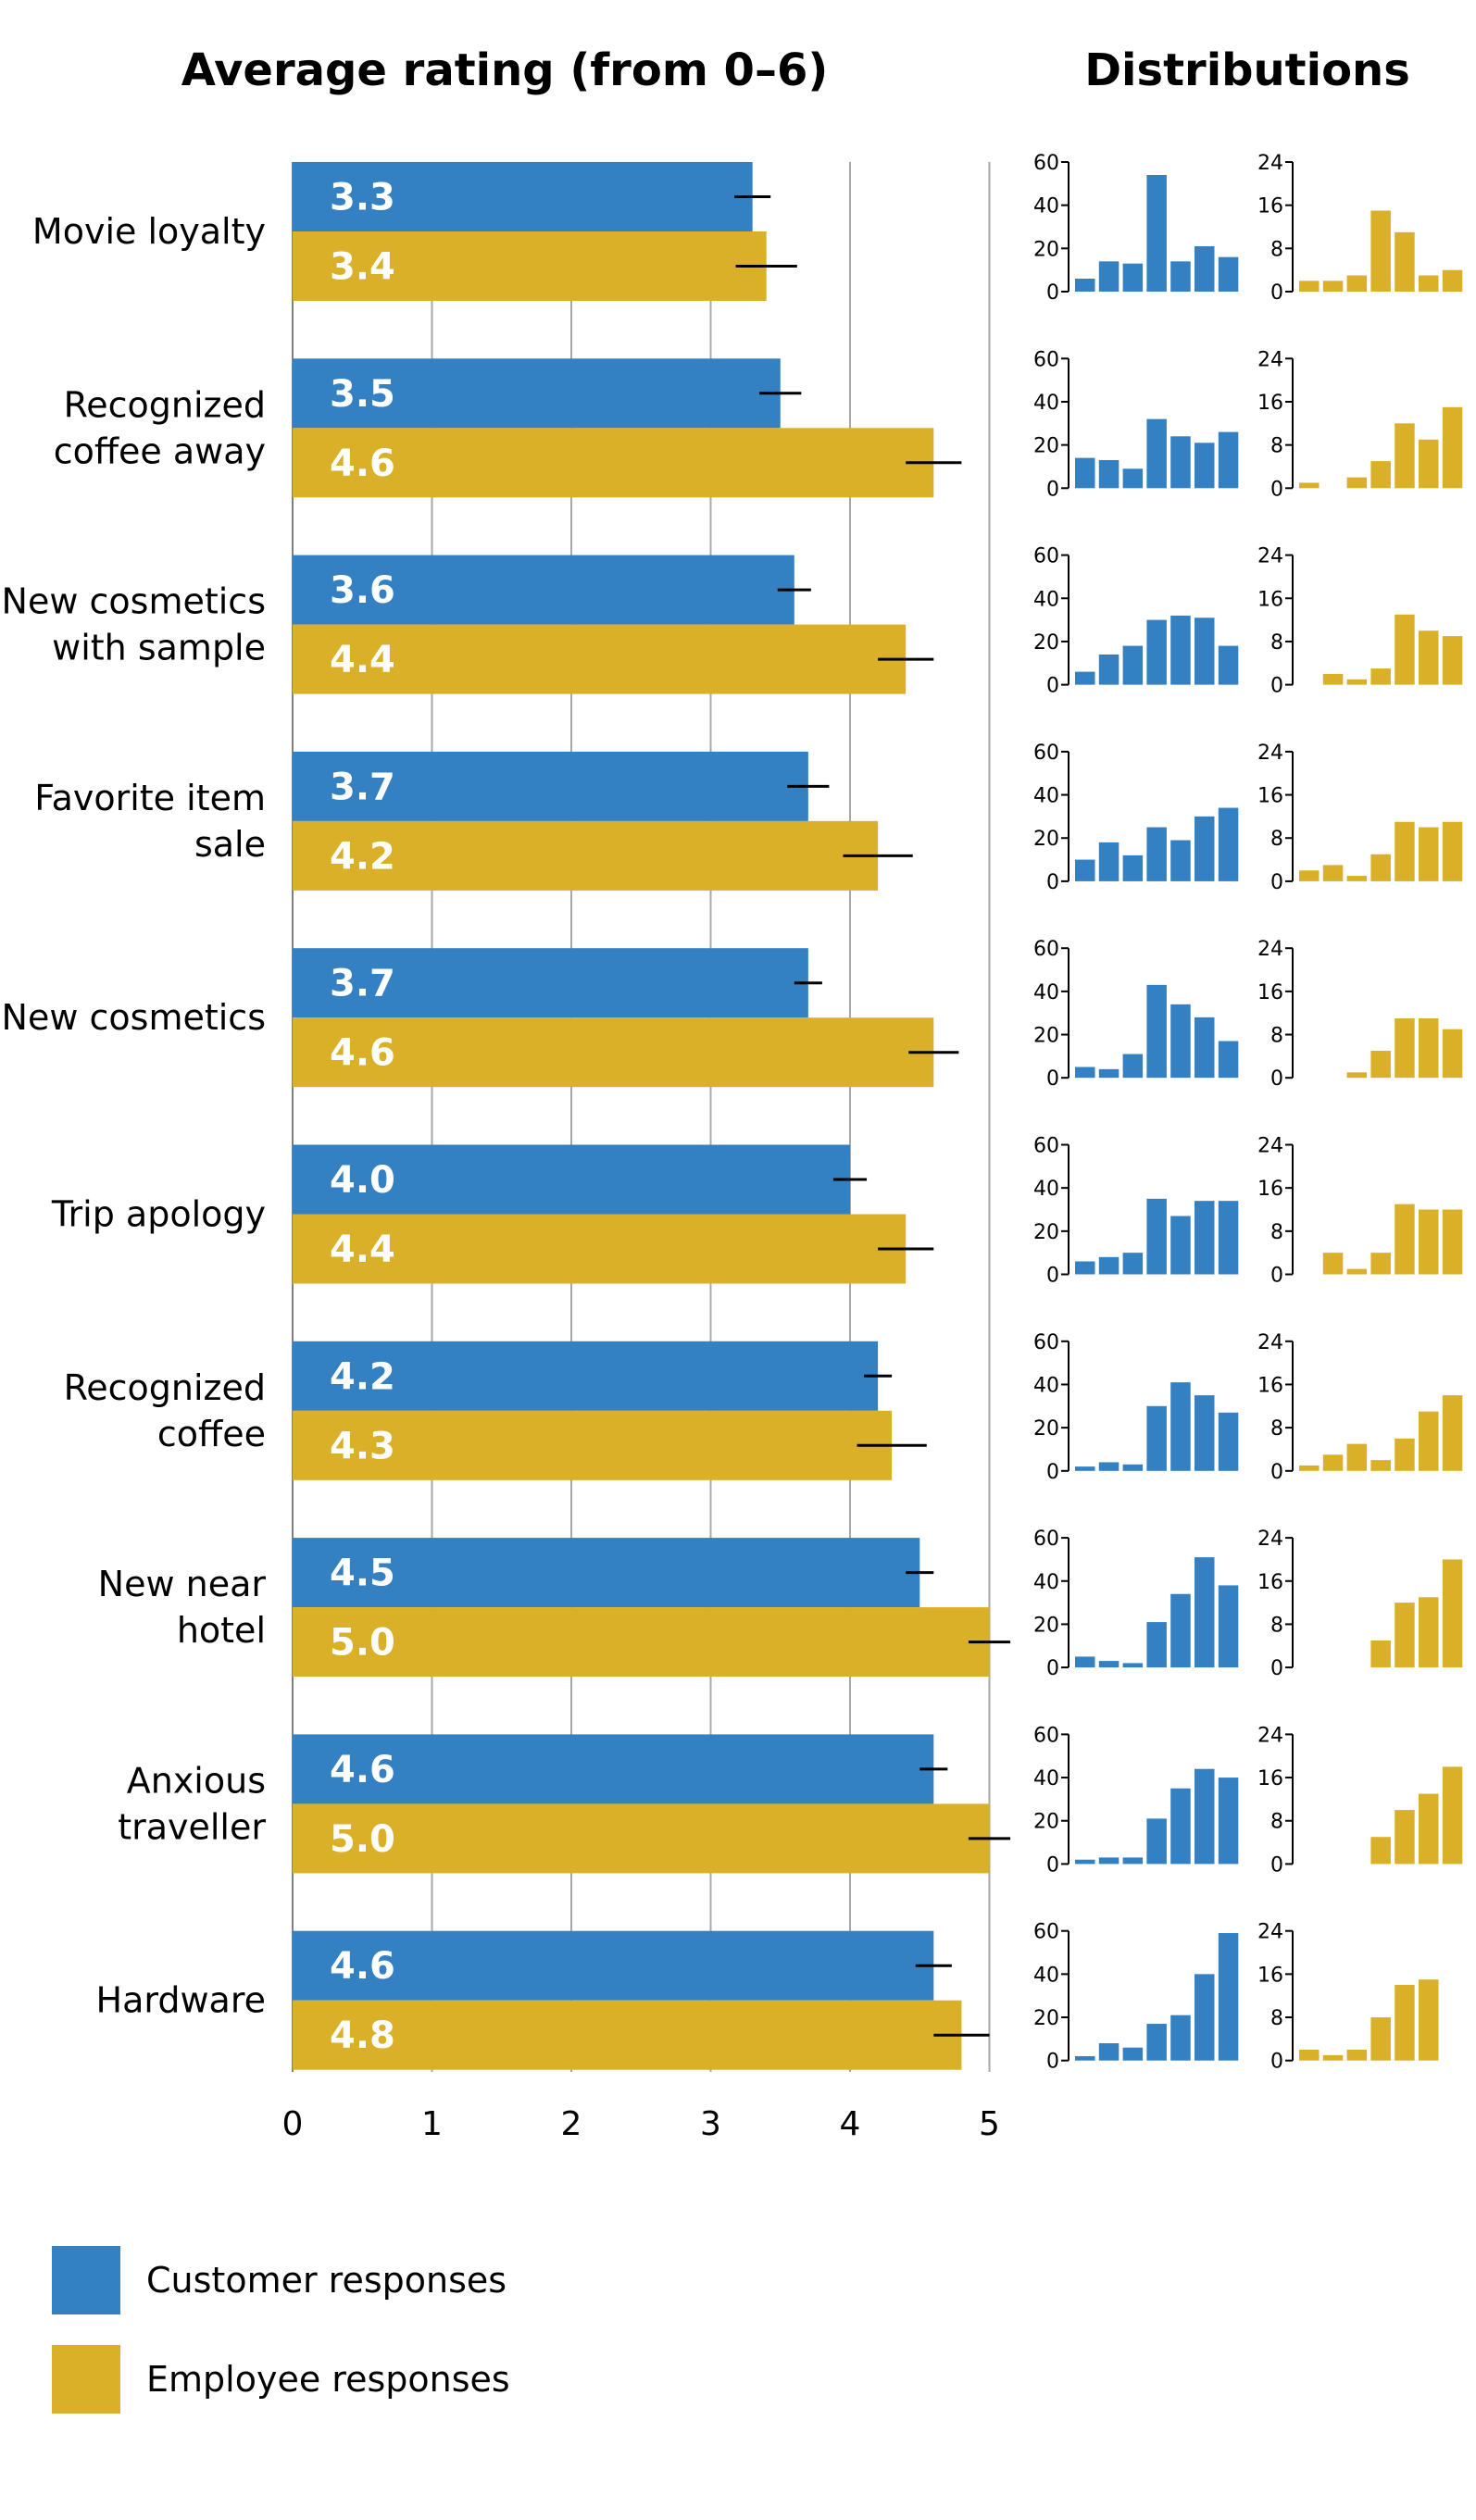 The height and width of the screenshot is (2520, 1476). Describe the element at coordinates (362, 856) in the screenshot. I see `employee-value-label: 4.2` at that location.